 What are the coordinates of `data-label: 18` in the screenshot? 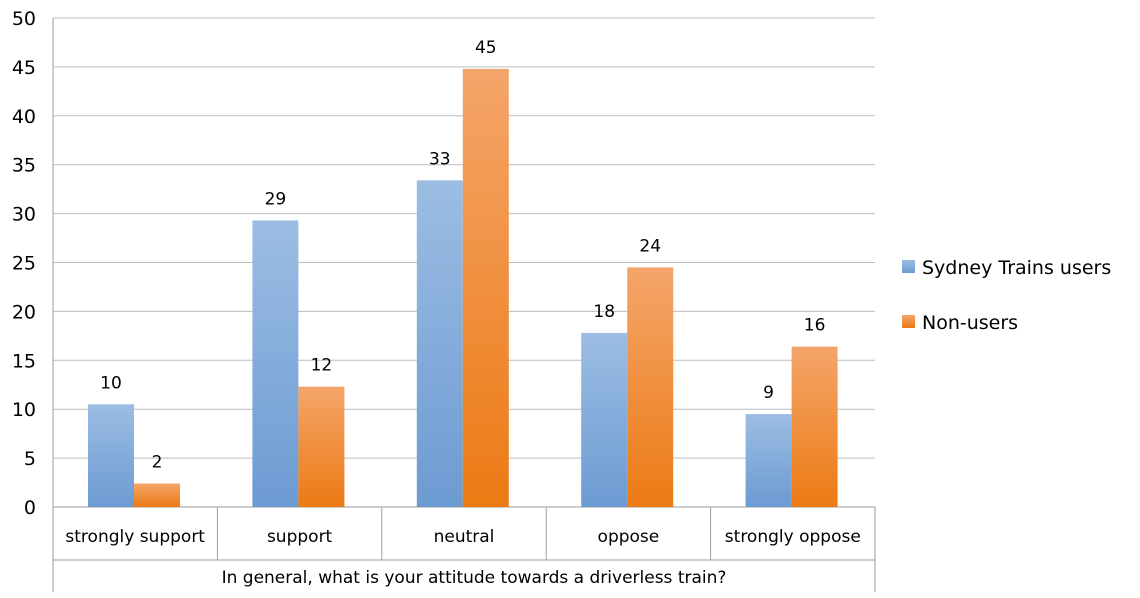 It's located at (604, 312).